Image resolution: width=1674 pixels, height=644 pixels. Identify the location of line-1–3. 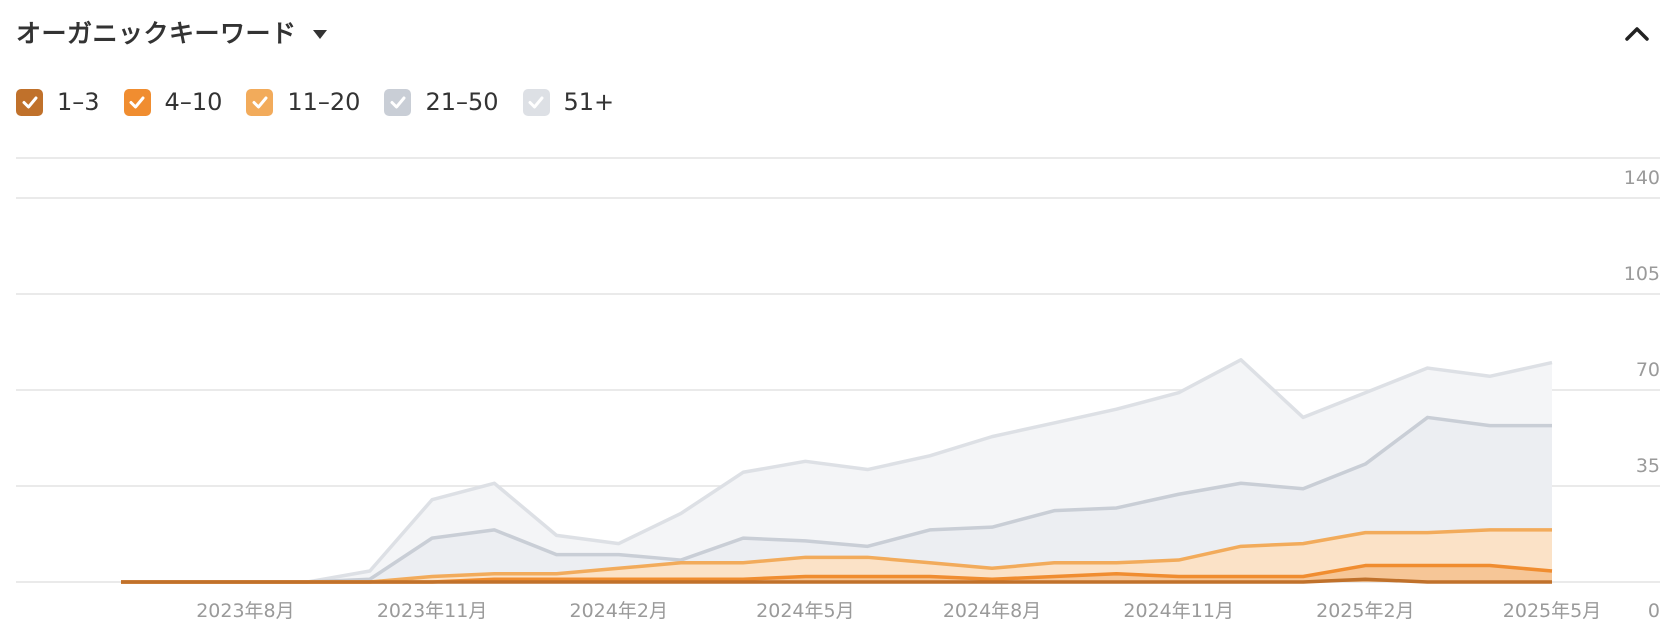
(836, 580).